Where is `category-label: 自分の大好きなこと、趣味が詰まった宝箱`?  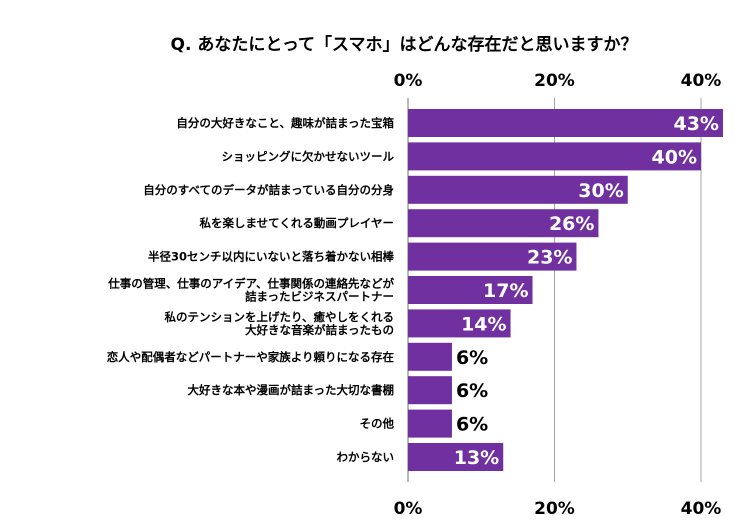
category-label: 自分の大好きなこと、趣味が詰まった宝箱 is located at coordinates (285, 123).